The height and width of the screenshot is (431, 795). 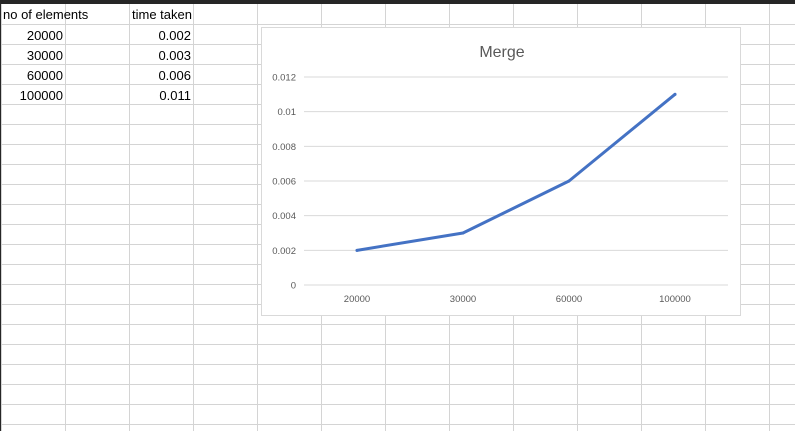 I want to click on cell-elements-3: 60000, so click(x=44, y=75).